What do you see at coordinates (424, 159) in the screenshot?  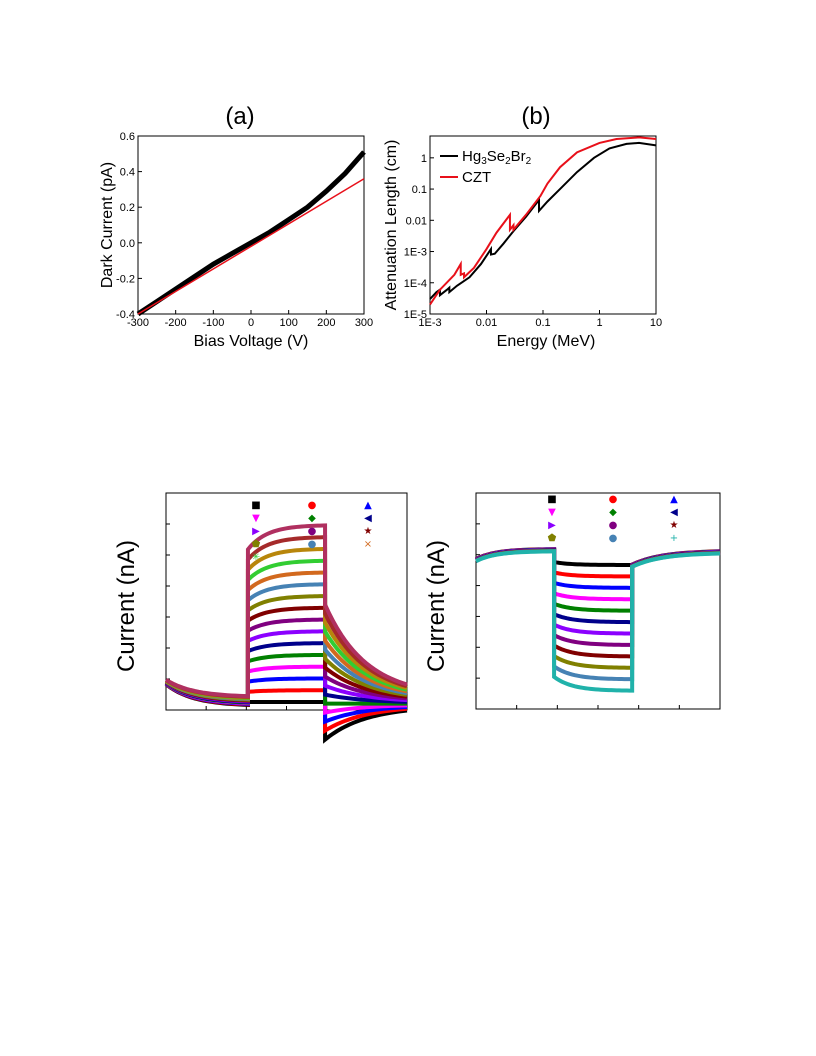 I see `y-tick-label: 1` at bounding box center [424, 159].